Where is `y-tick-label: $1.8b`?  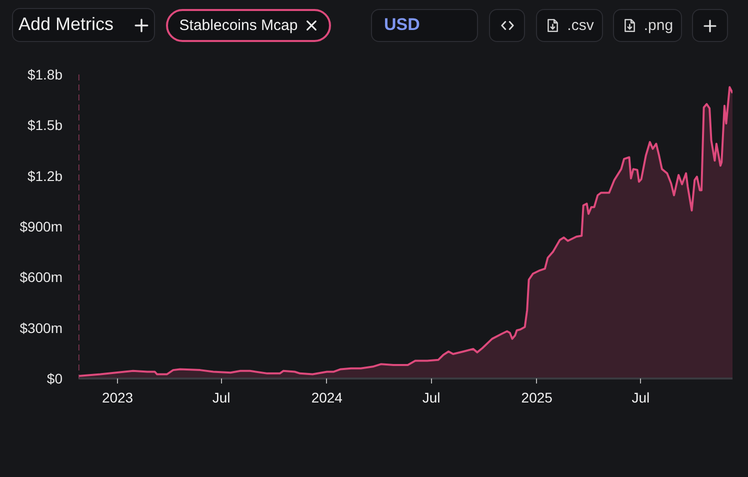
y-tick-label: $1.8b is located at coordinates (45, 74).